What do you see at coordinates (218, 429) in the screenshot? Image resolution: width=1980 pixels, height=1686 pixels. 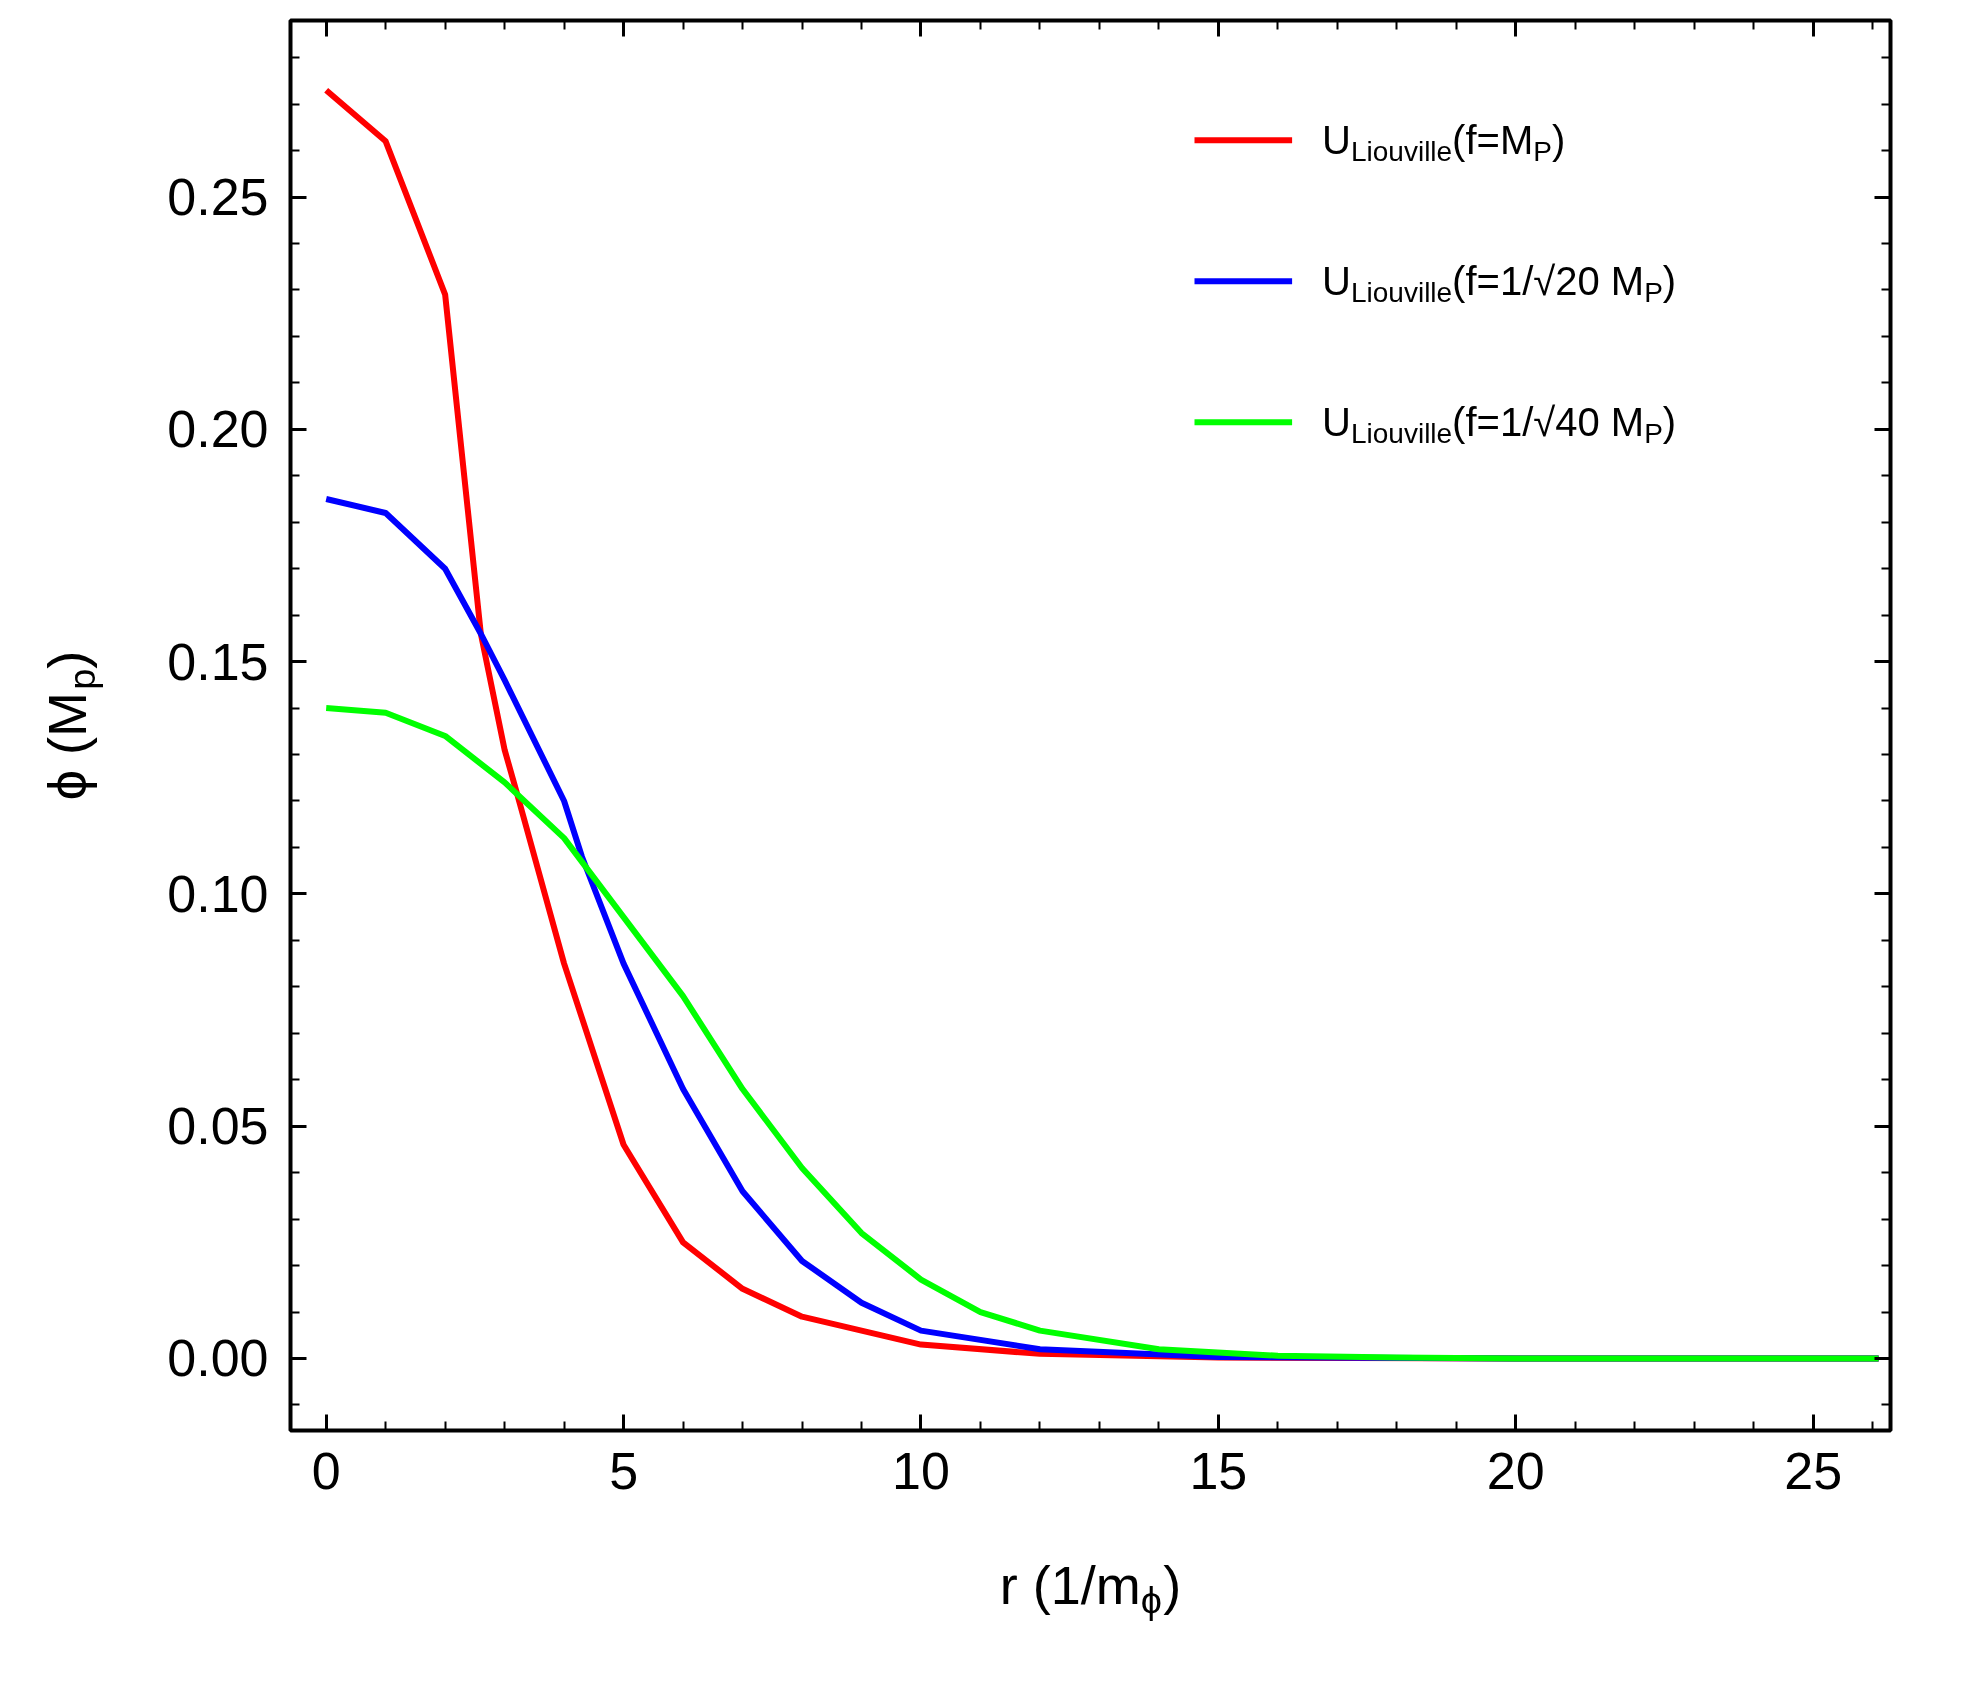 I see `y-tick-label: 0.20` at bounding box center [218, 429].